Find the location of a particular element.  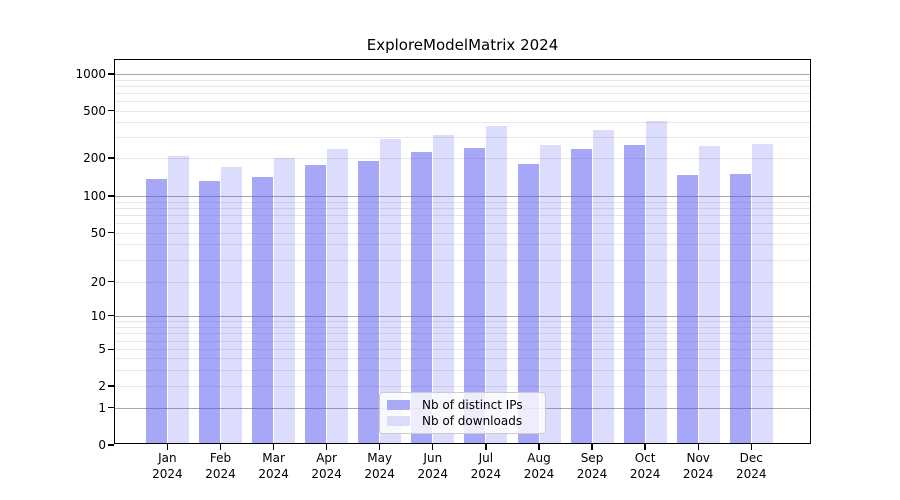

bar-distinct-ips-sep is located at coordinates (581, 296).